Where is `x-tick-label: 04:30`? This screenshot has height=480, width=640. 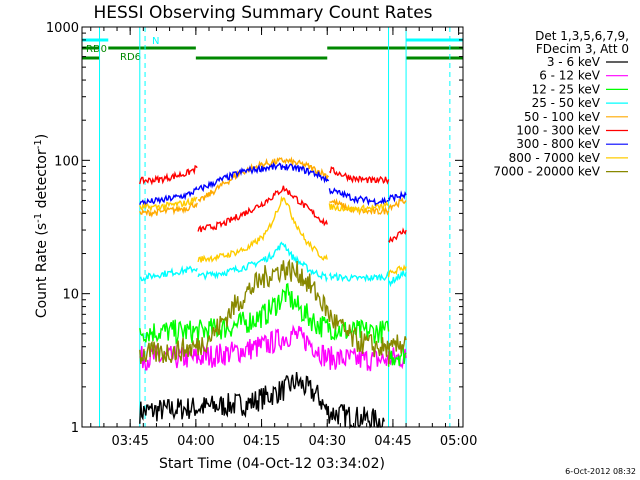 x-tick-label: 04:30 is located at coordinates (327, 441).